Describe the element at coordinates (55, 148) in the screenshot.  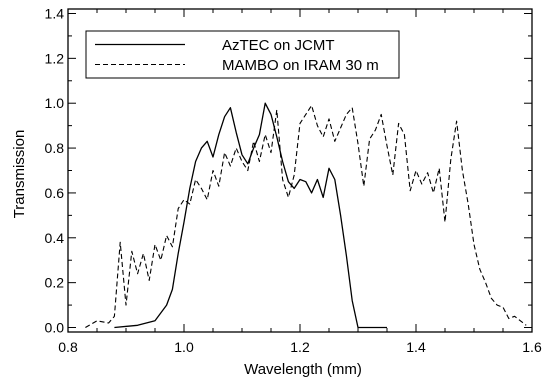
I see `y-tick-label: 0.8` at that location.